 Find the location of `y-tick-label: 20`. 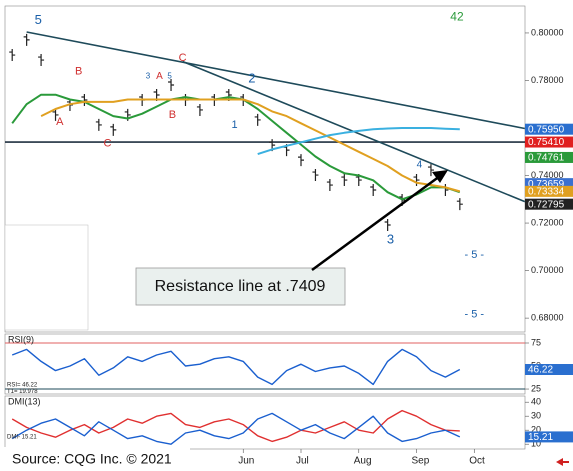

y-tick-label: 20 is located at coordinates (536, 430).